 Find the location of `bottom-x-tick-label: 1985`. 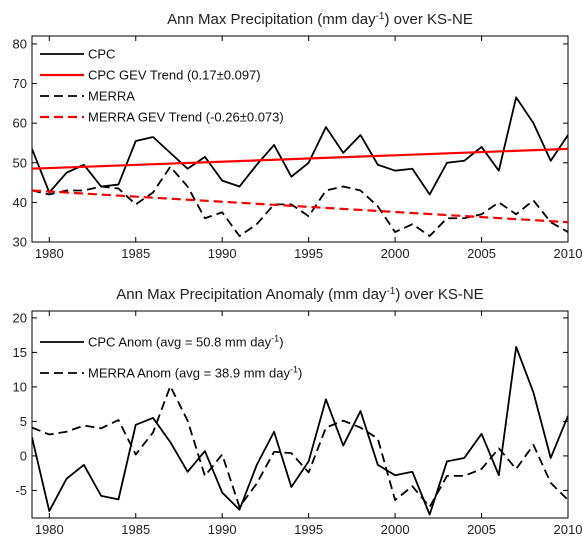

bottom-x-tick-label: 1985 is located at coordinates (135, 529).